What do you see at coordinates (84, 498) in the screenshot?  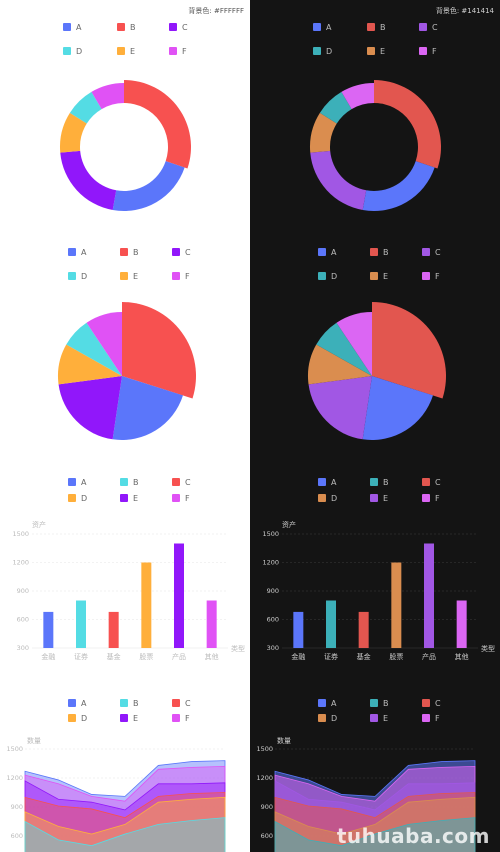 I see `bar-legend-label-d: D` at bounding box center [84, 498].